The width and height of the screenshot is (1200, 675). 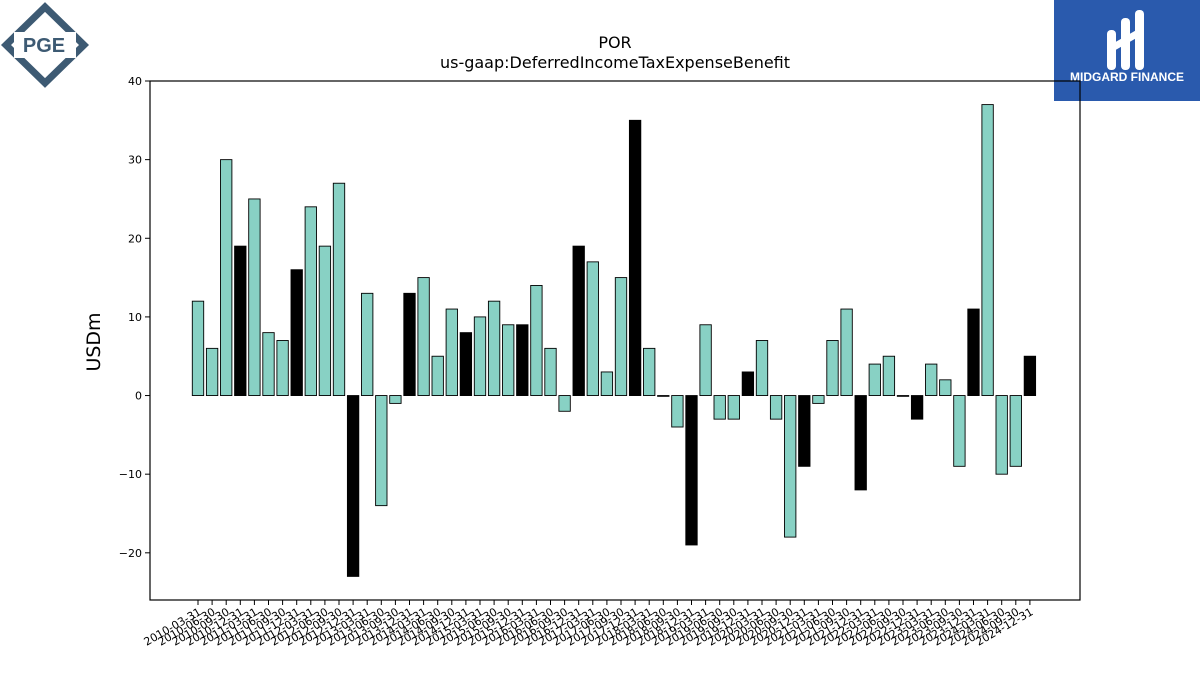 I want to click on pge-logo: PGE, so click(x=45, y=45).